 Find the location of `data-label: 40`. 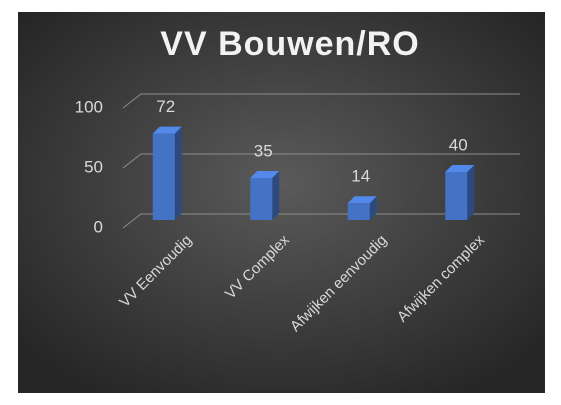

data-label: 40 is located at coordinates (458, 144).